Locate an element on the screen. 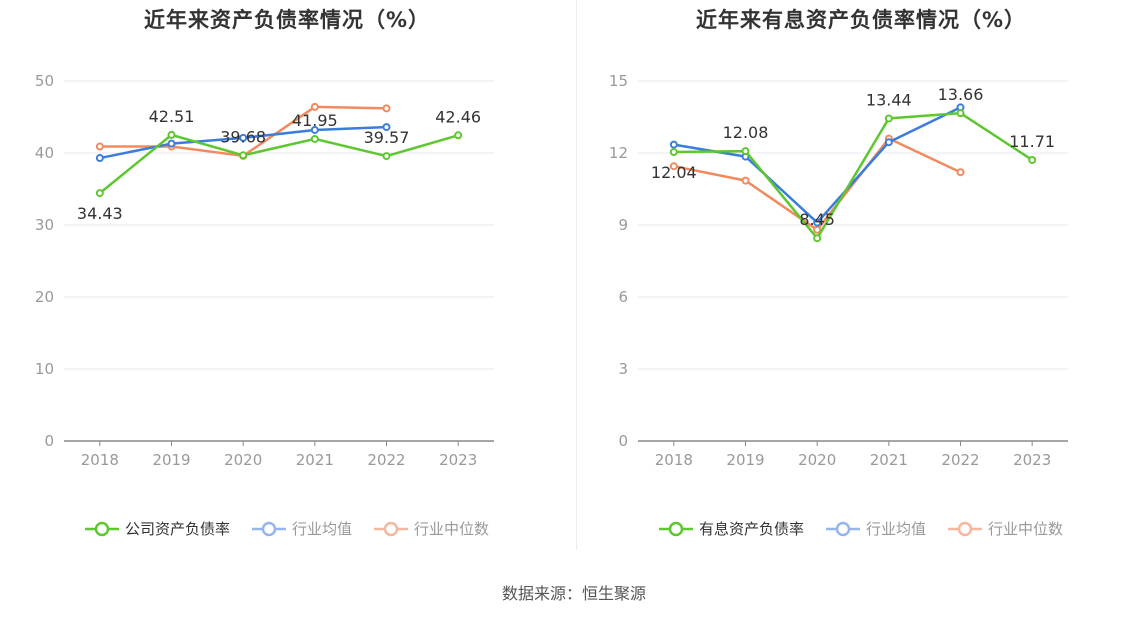 This screenshot has width=1148, height=619. y-tick-label: 40 is located at coordinates (44, 153).